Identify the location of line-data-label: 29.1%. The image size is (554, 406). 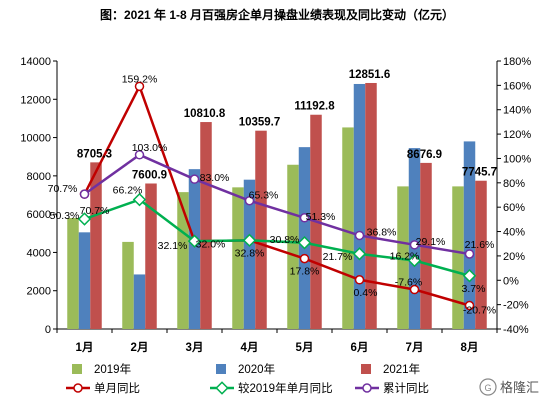
(431, 242).